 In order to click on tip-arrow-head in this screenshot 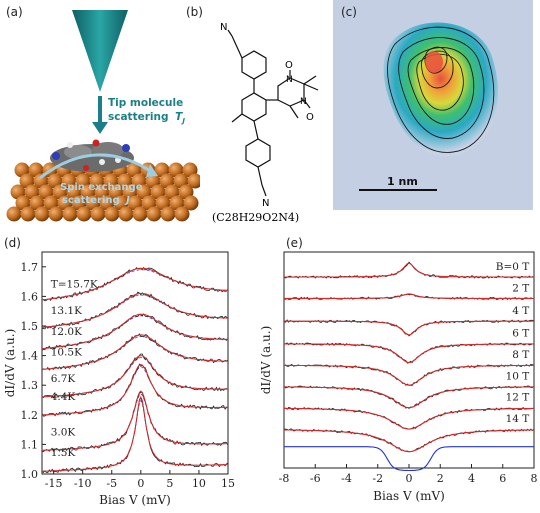, I will do `click(100, 128)`.